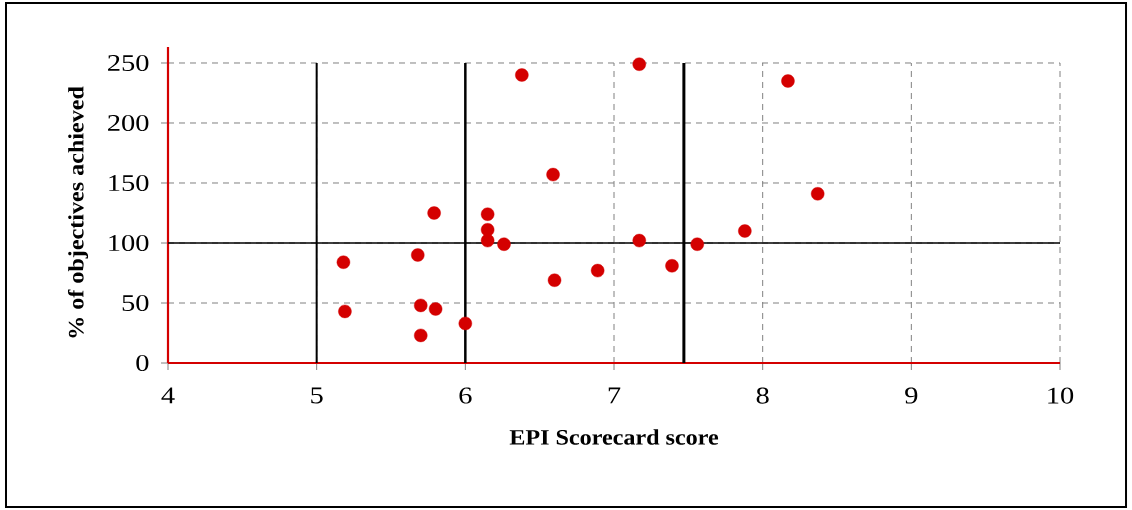 Image resolution: width=1132 pixels, height=510 pixels. Describe the element at coordinates (78, 212) in the screenshot. I see `y-axis-title: % of objectives achieved` at that location.